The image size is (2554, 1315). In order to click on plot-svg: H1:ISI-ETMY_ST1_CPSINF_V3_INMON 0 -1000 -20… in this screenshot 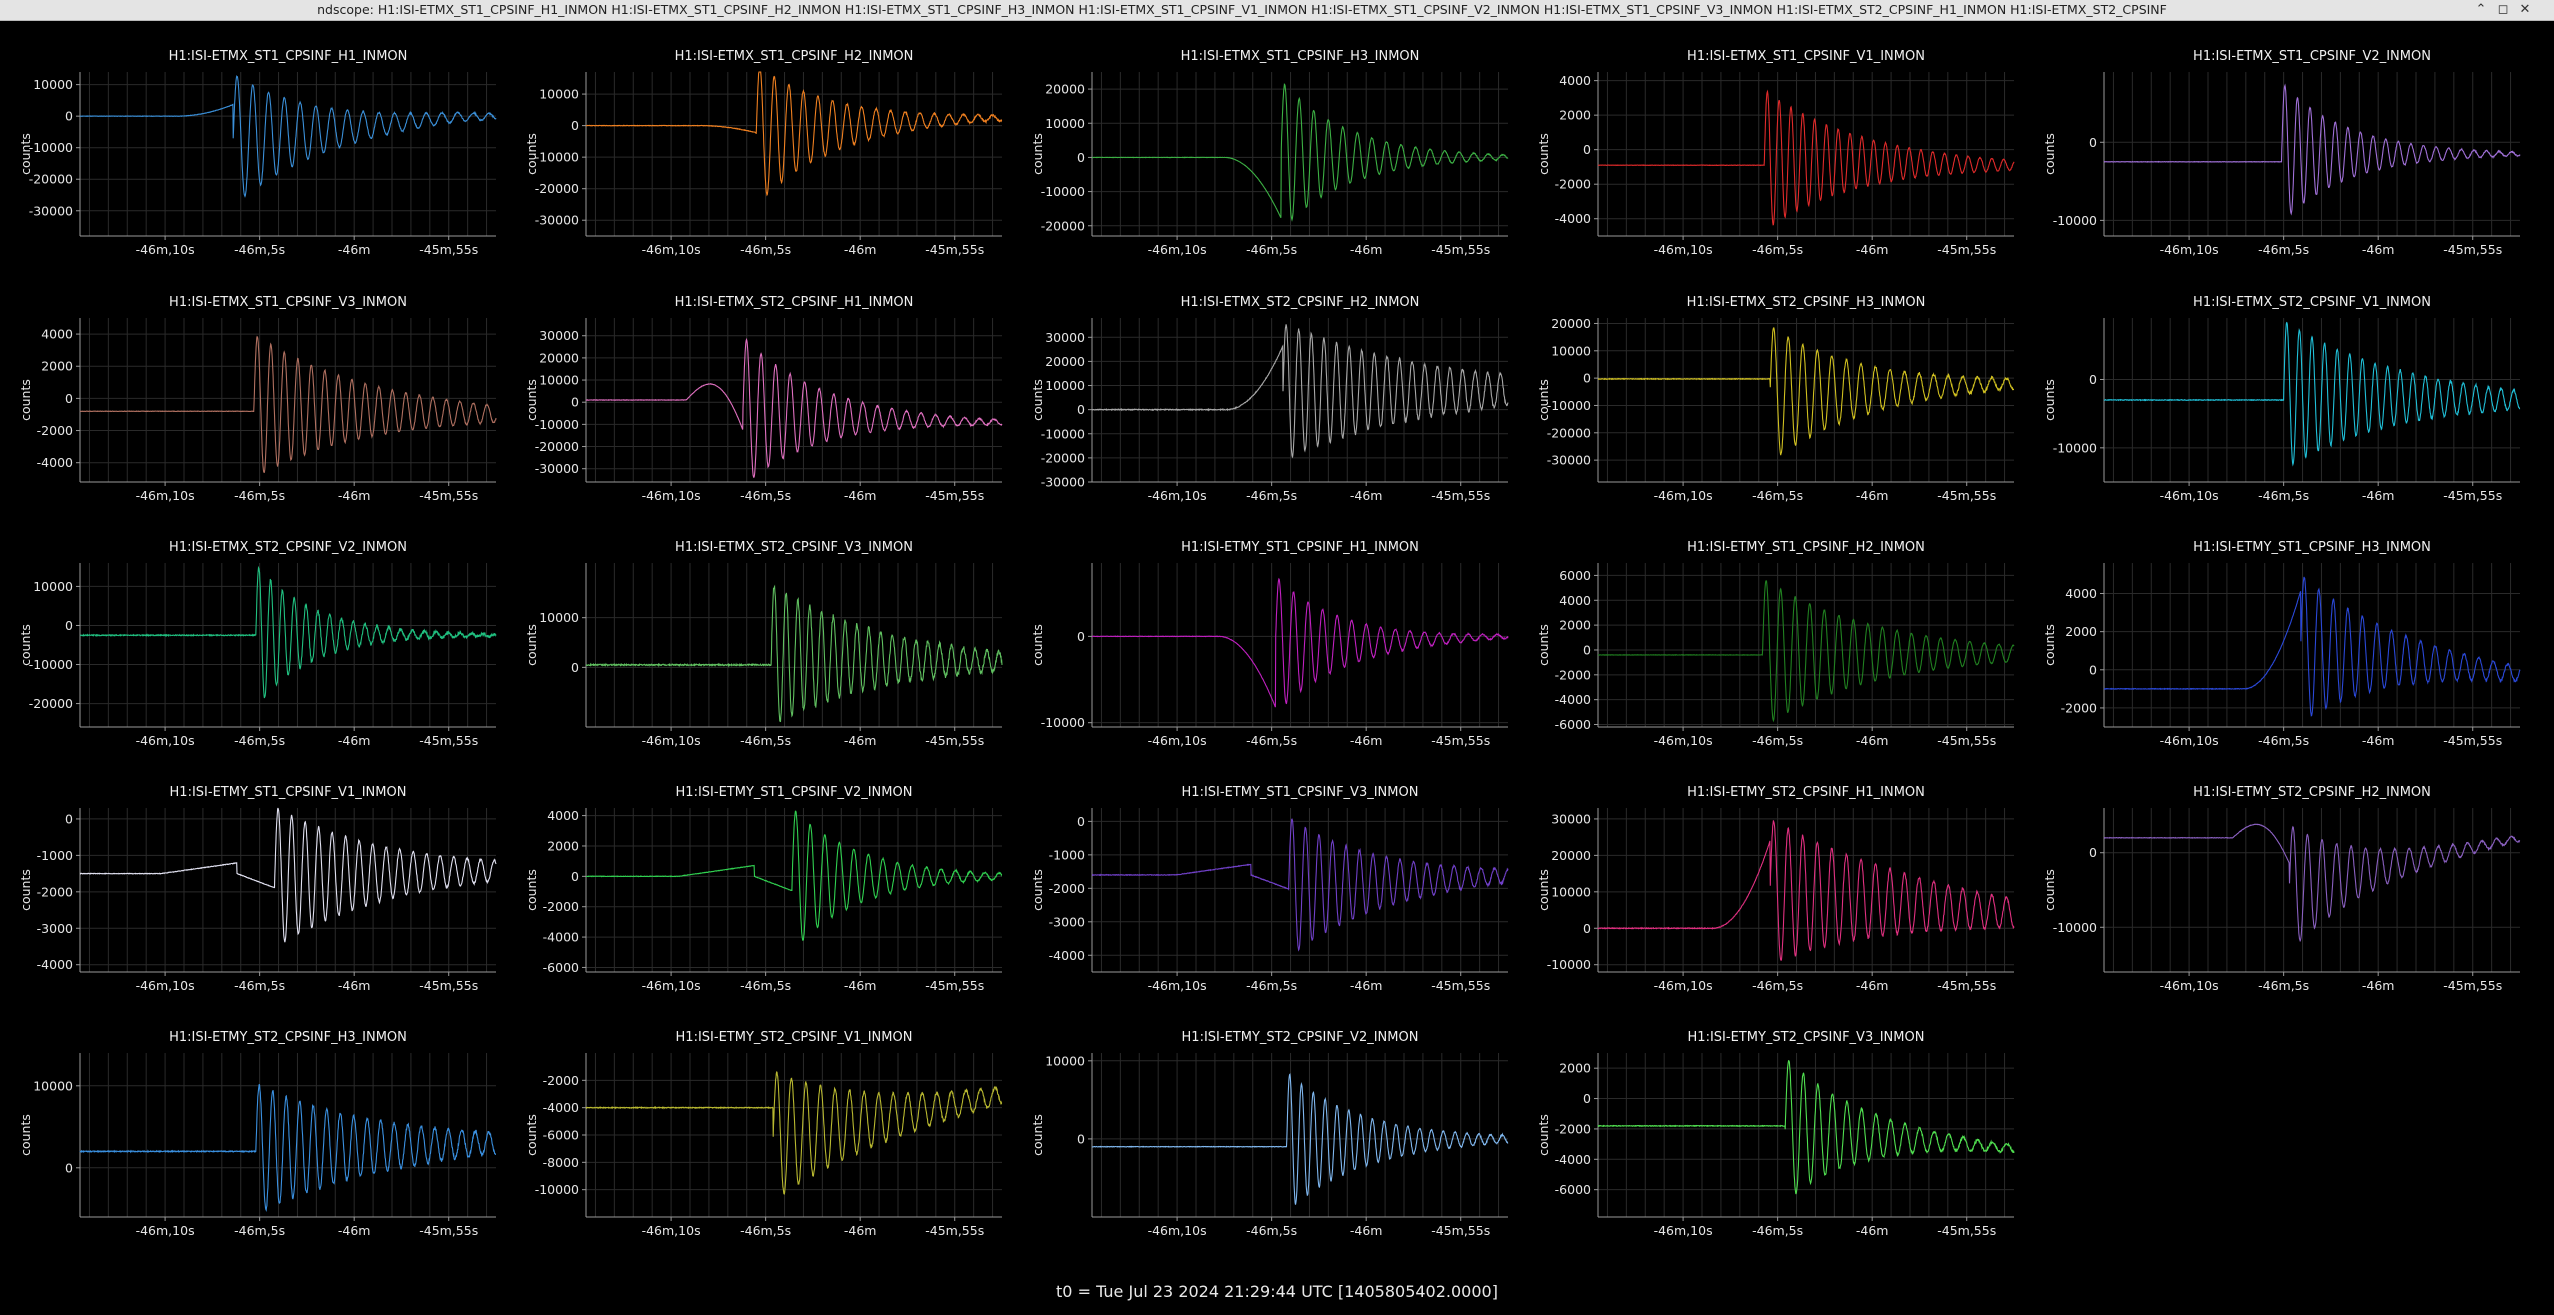, I will do `click(1269, 889)`.